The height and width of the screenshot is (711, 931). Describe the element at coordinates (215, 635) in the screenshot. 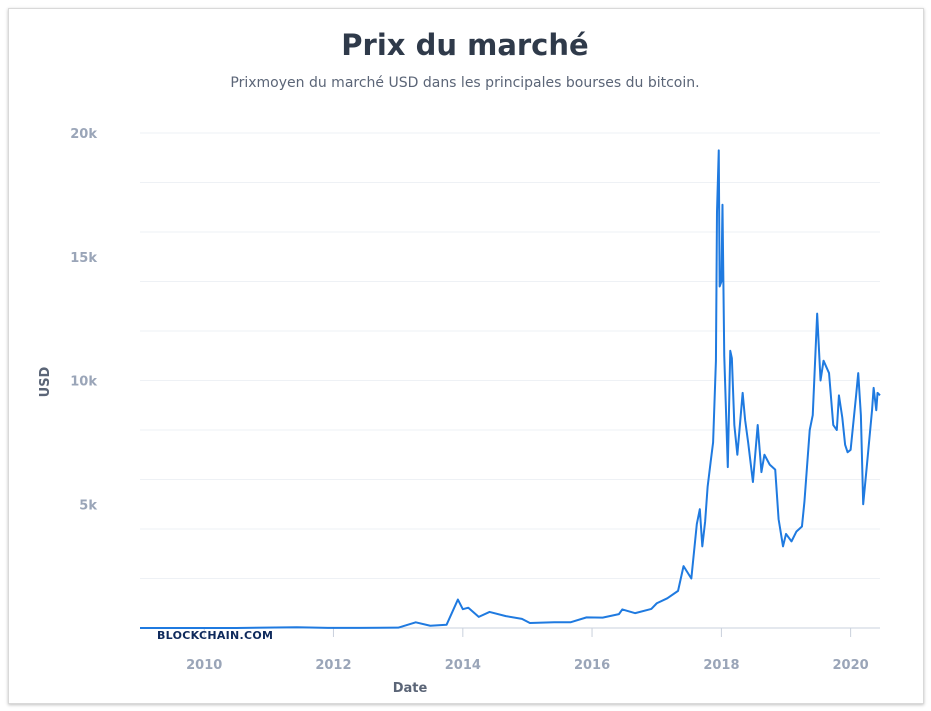

I see `watermark: BLOCKCHAIN.COM` at that location.